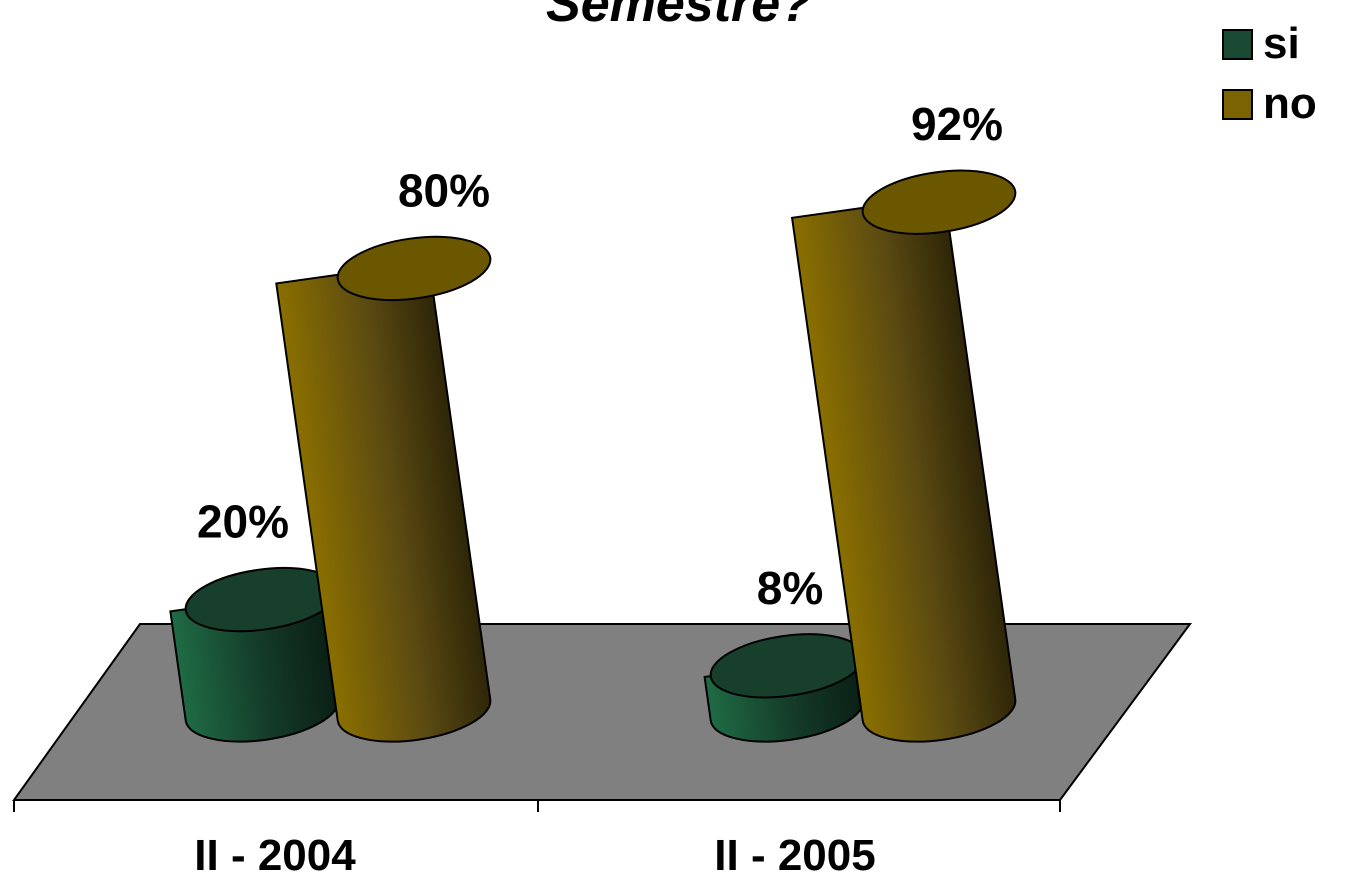 Image resolution: width=1358 pixels, height=875 pixels. I want to click on legend: si no, so click(1269, 74).